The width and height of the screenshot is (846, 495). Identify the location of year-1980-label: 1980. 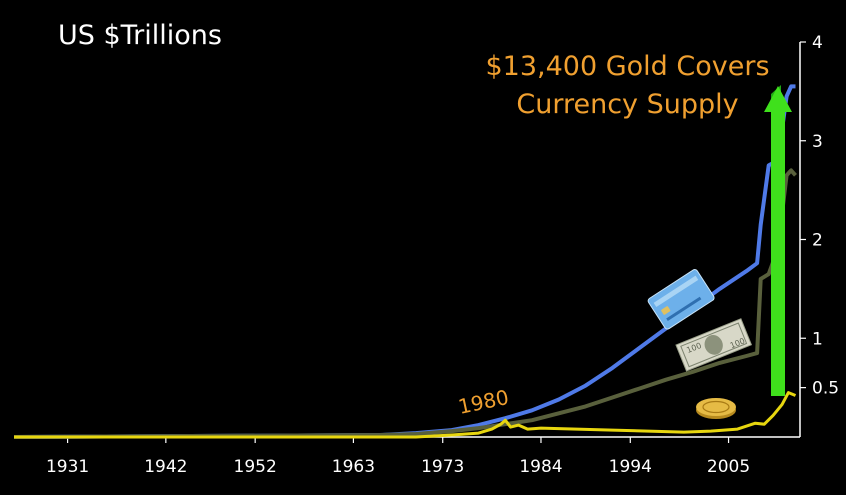
(483, 402).